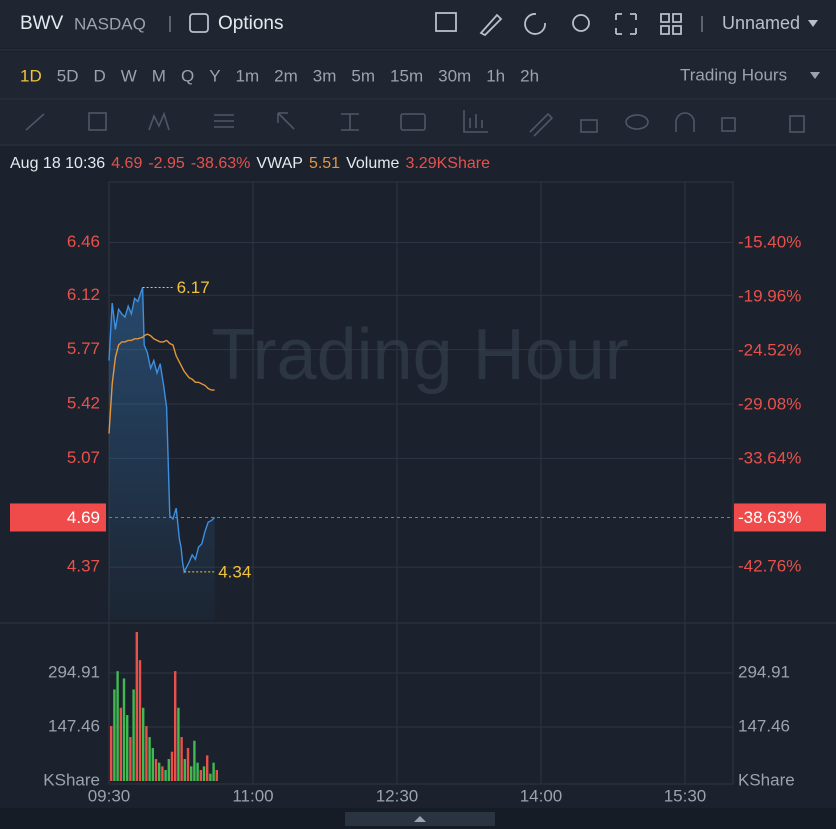 This screenshot has height=829, width=836. Describe the element at coordinates (769, 403) in the screenshot. I see `y2-tick-label: -29.08%` at that location.